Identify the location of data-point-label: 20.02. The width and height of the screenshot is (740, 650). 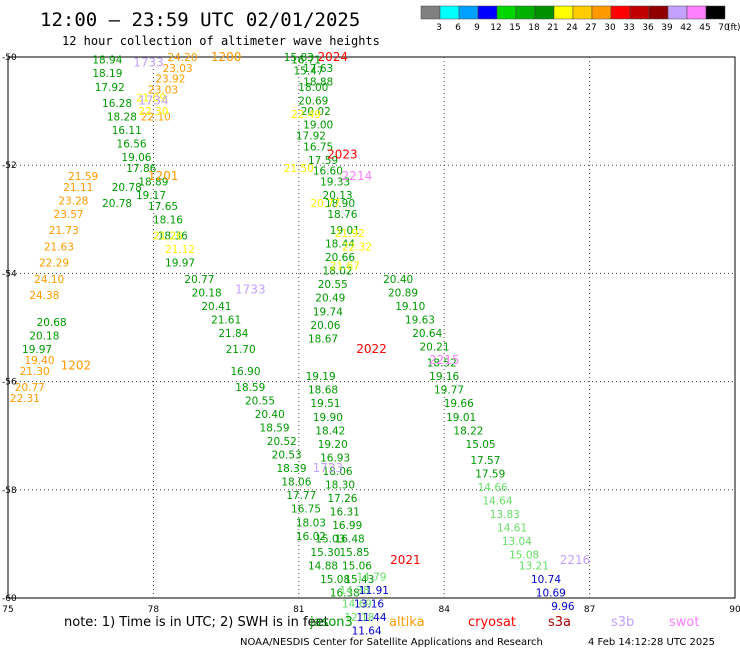
(316, 112).